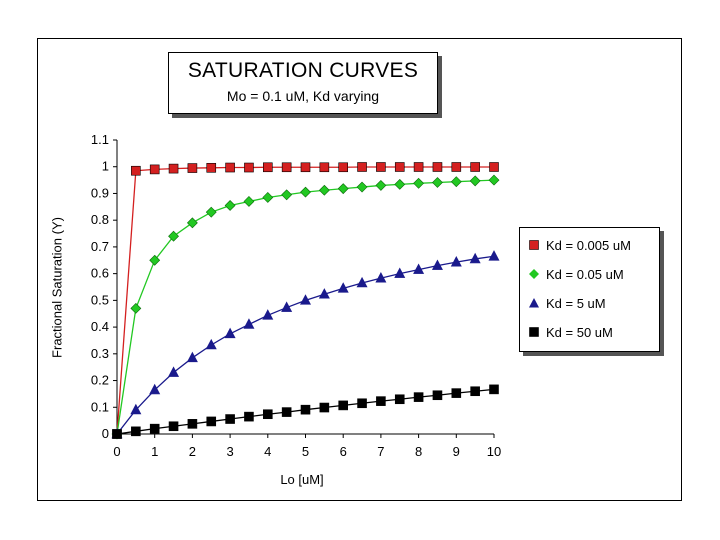 The image size is (720, 540). What do you see at coordinates (100, 299) in the screenshot?
I see `y-tick-label: 0.5` at bounding box center [100, 299].